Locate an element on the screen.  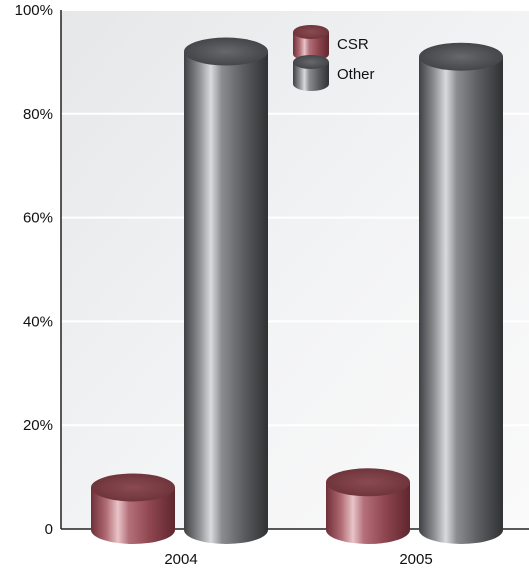
x-tick-label: 2004 is located at coordinates (180, 559).